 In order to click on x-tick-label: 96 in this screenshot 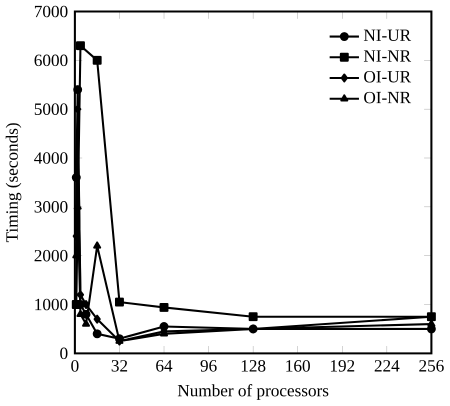, I will do `click(208, 366)`.